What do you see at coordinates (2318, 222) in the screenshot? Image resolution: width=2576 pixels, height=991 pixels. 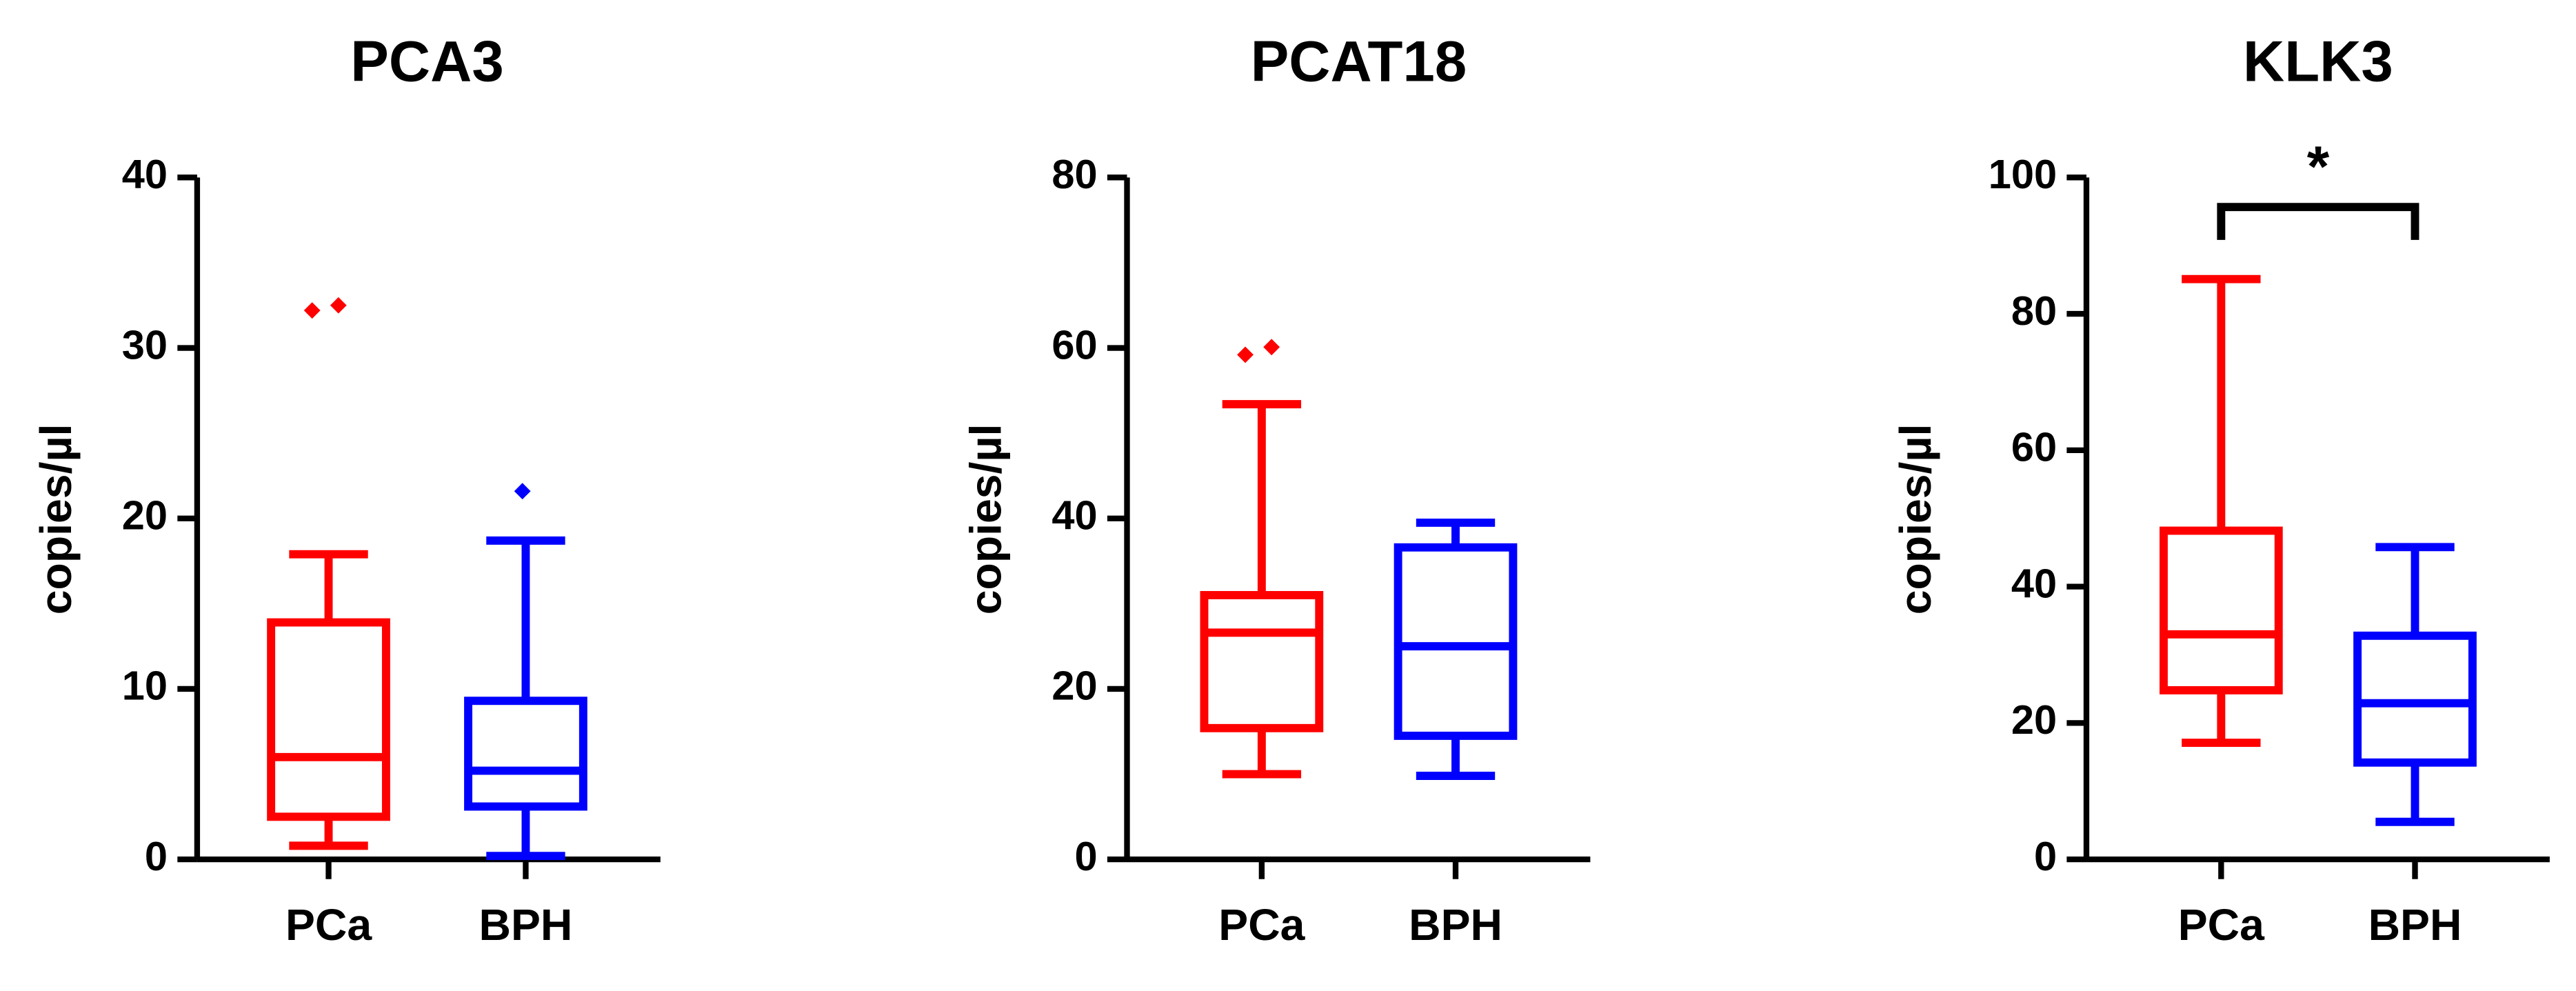 I see `significance-bracket` at bounding box center [2318, 222].